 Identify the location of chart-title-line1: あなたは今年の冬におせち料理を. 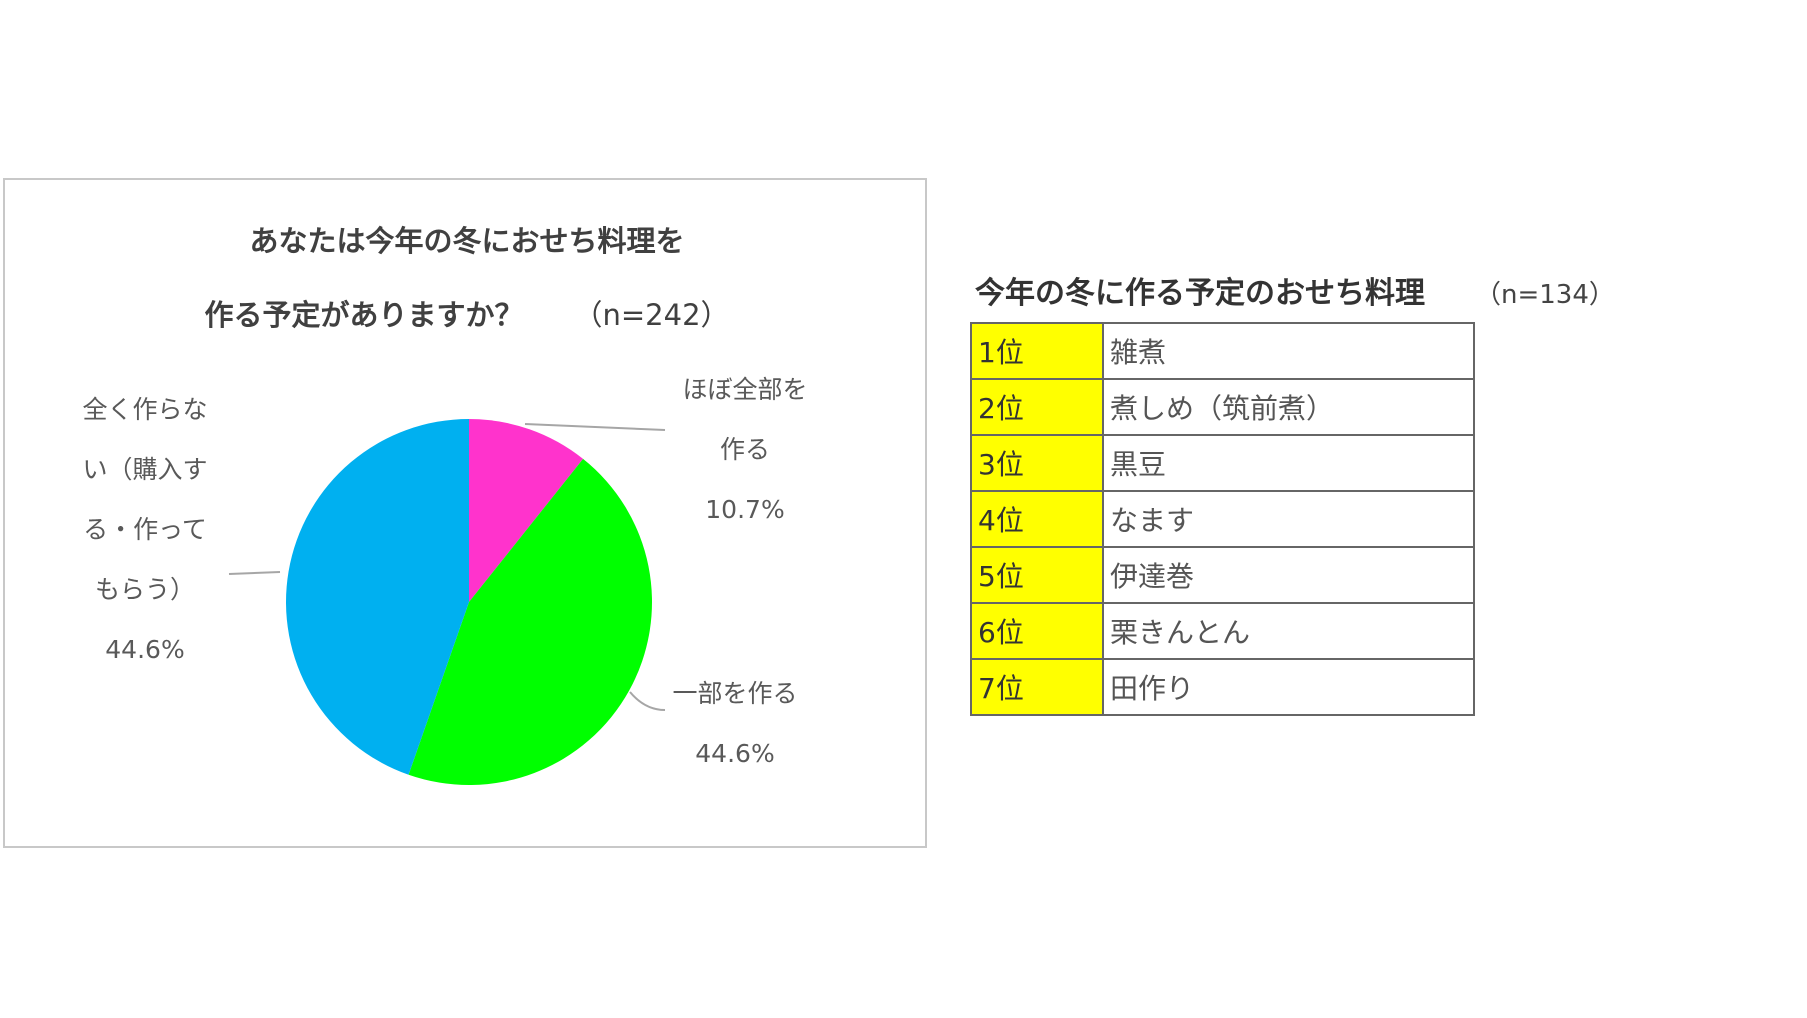
(467, 241).